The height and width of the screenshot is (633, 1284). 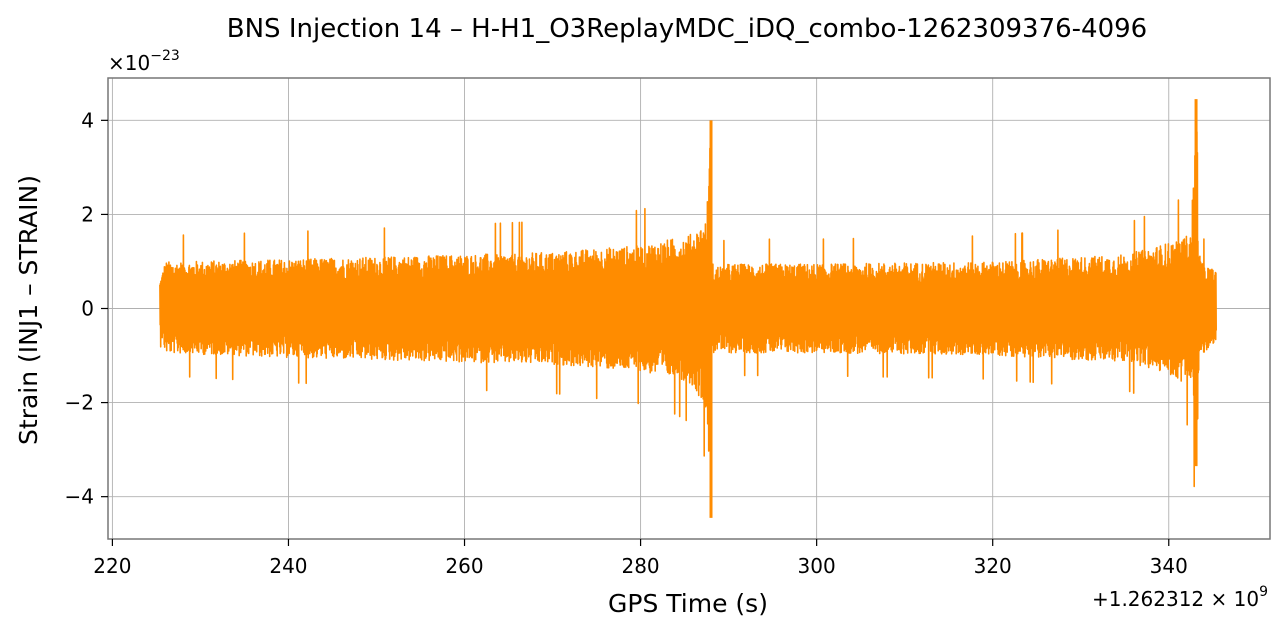 I want to click on y-scale-base: ×10, so click(x=129, y=63).